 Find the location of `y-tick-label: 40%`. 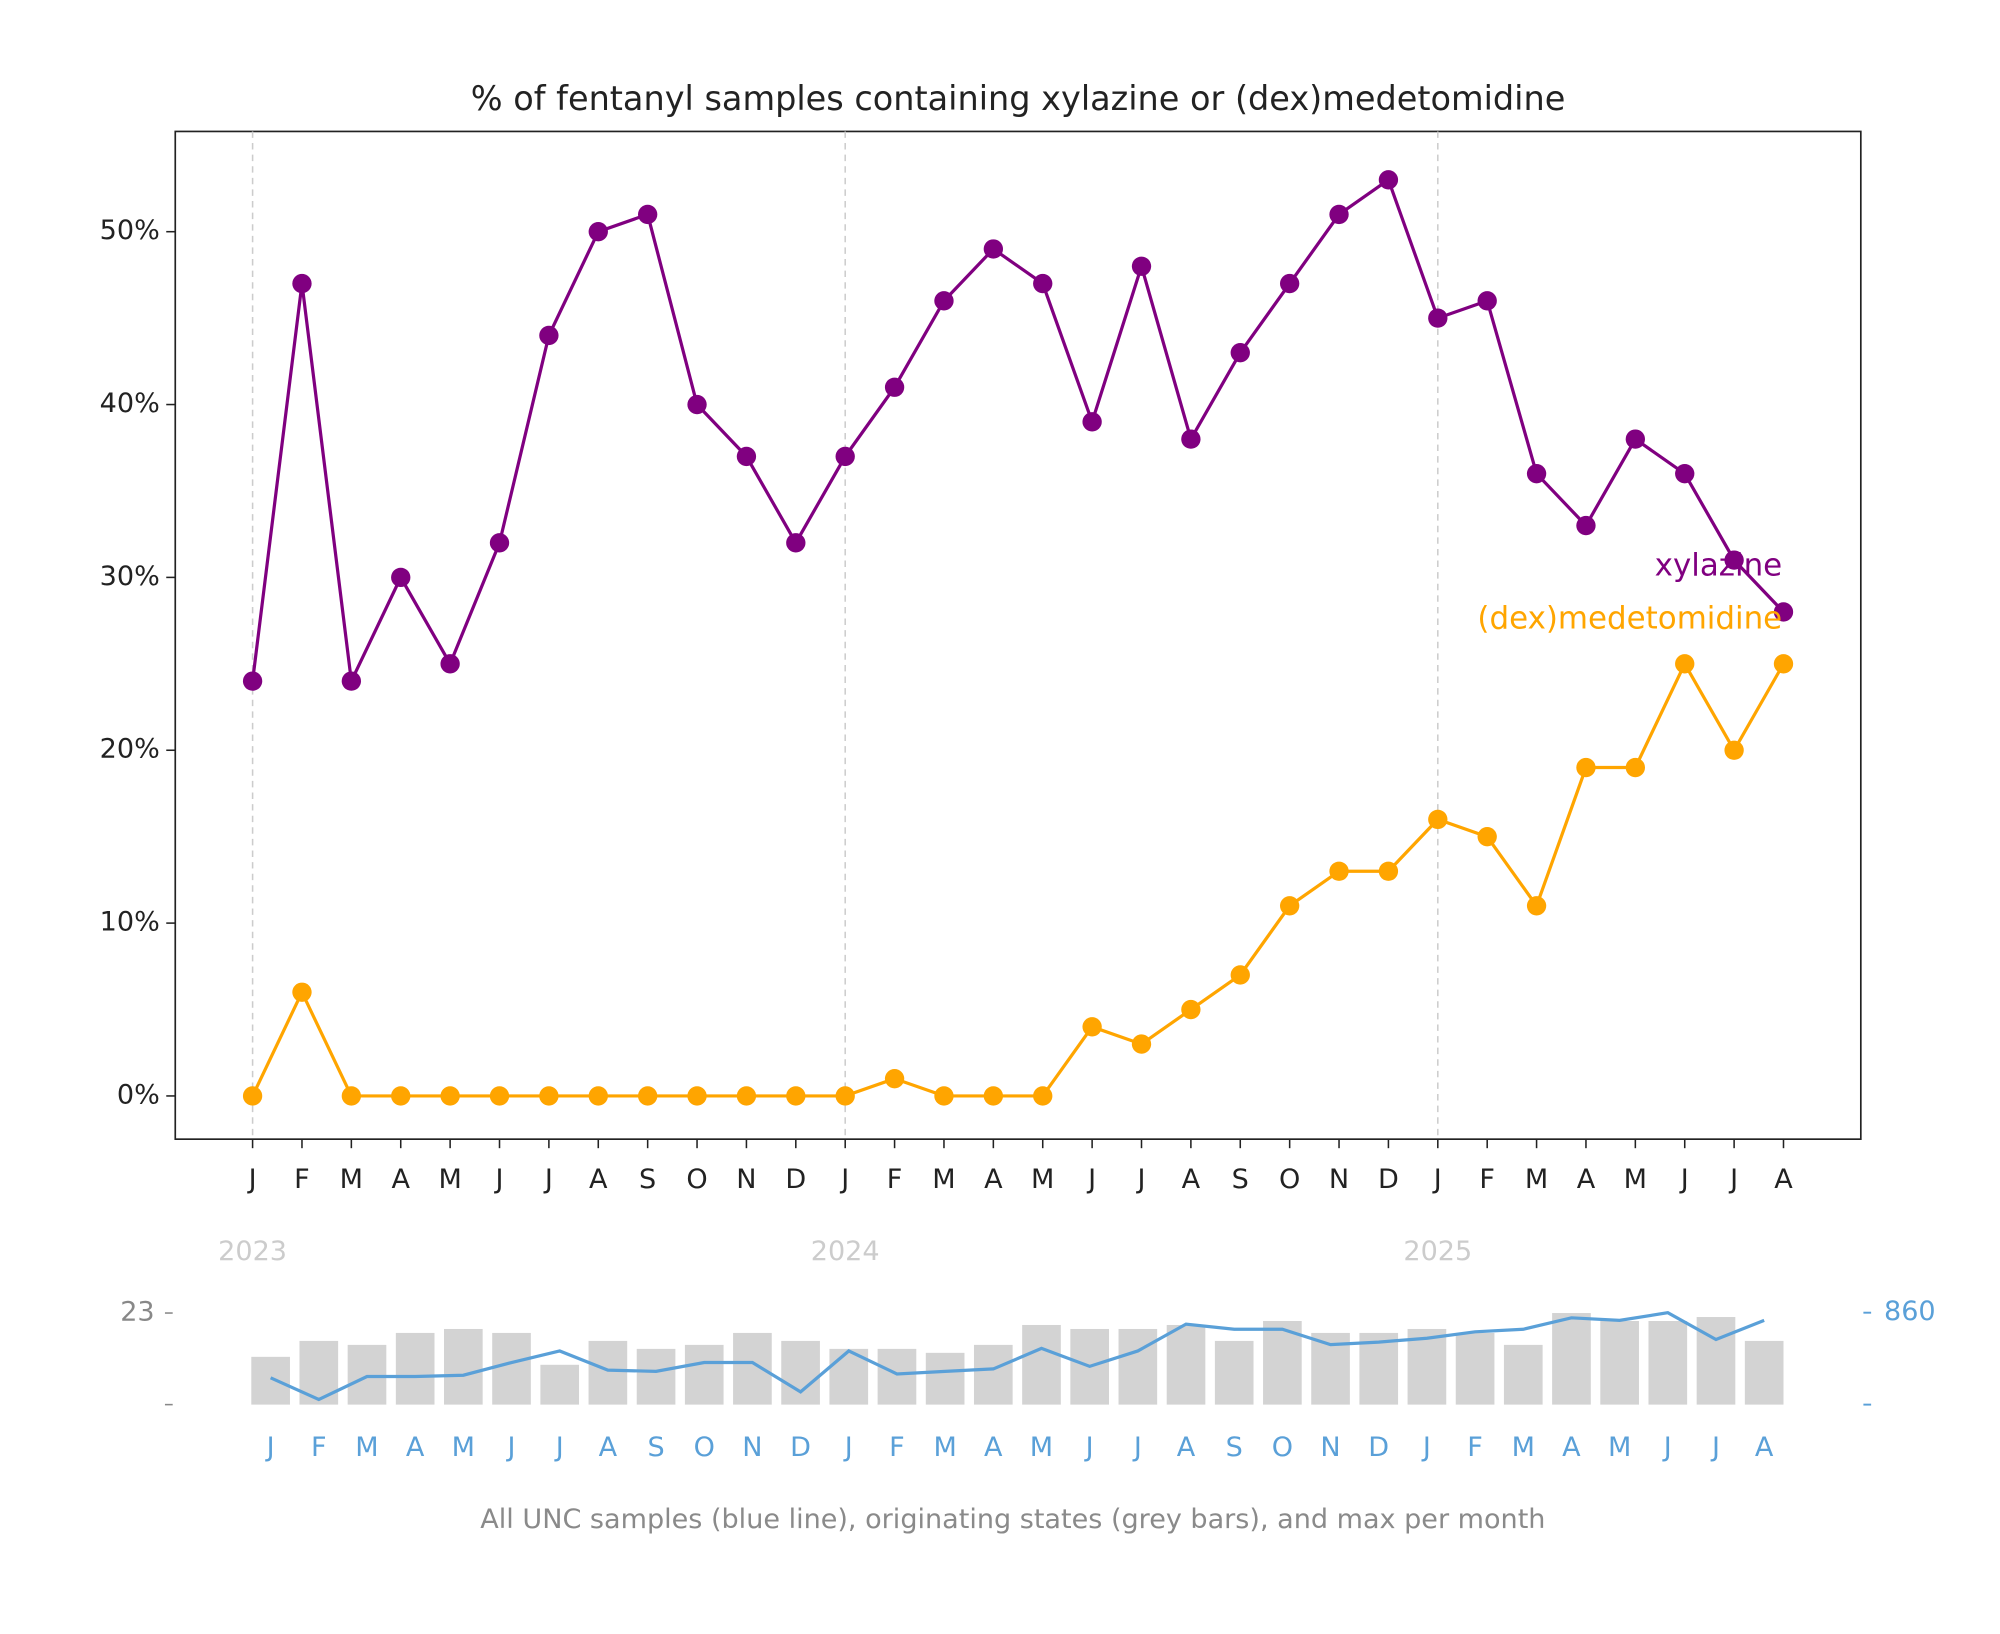

y-tick-label: 40% is located at coordinates (130, 403).